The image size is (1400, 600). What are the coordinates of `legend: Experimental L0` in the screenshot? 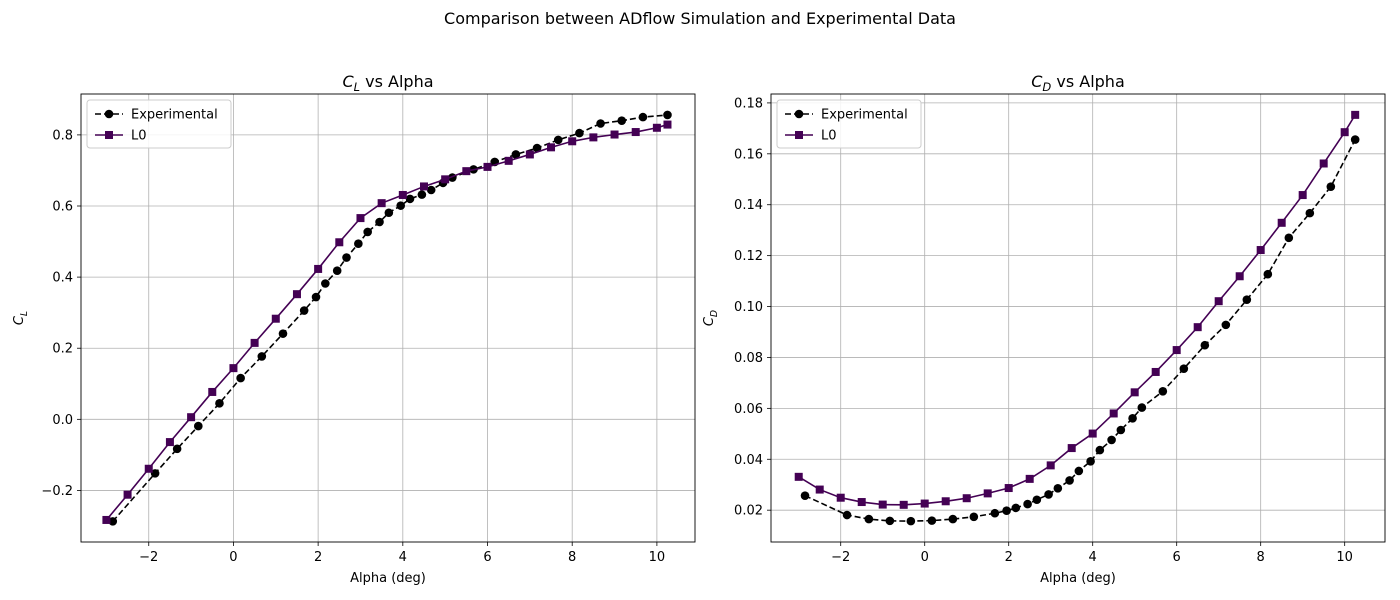 It's located at (849, 124).